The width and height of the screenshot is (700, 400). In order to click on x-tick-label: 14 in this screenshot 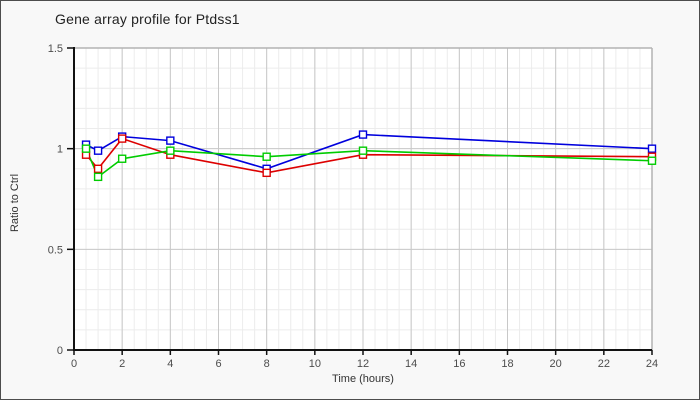, I will do `click(411, 364)`.